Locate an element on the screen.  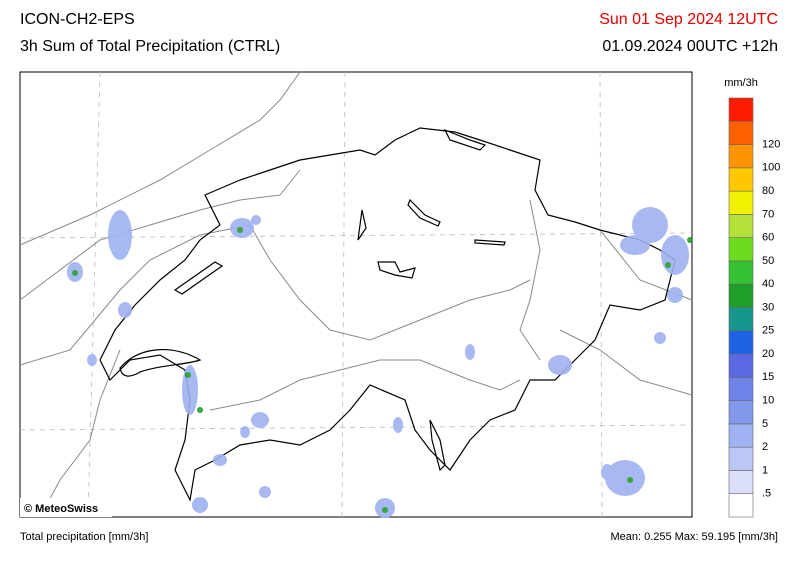
colorbar-label: 1 is located at coordinates (765, 470).